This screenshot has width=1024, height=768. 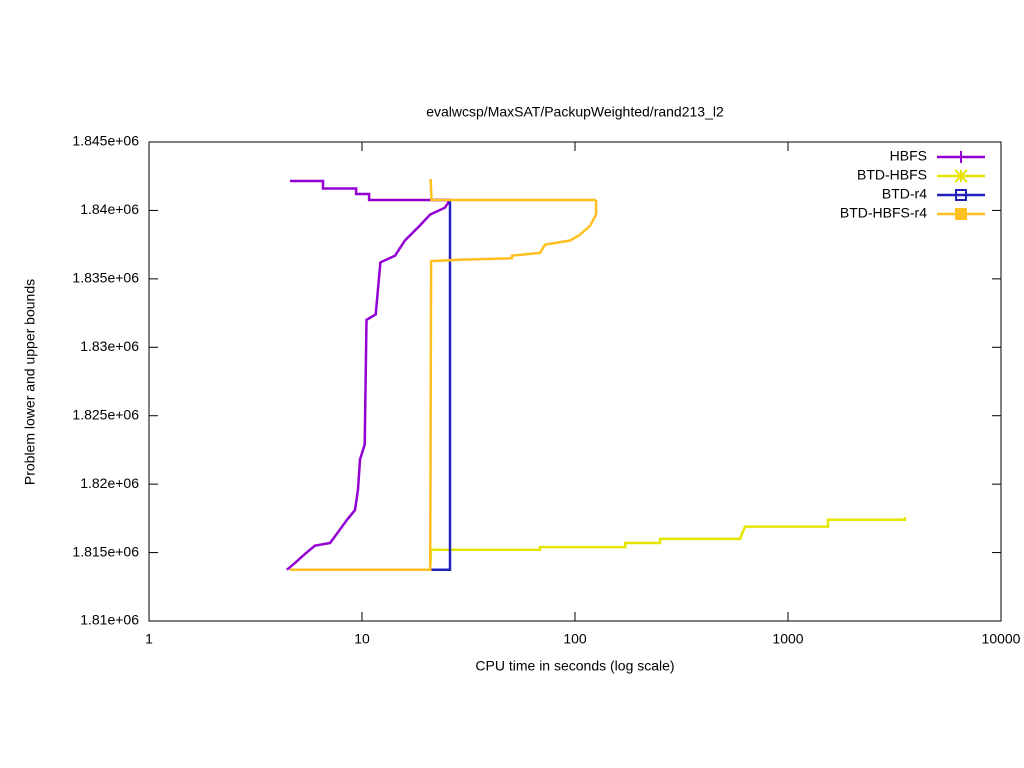 I want to click on x-axis-label: CPU time in seconds (log scale), so click(x=574, y=666).